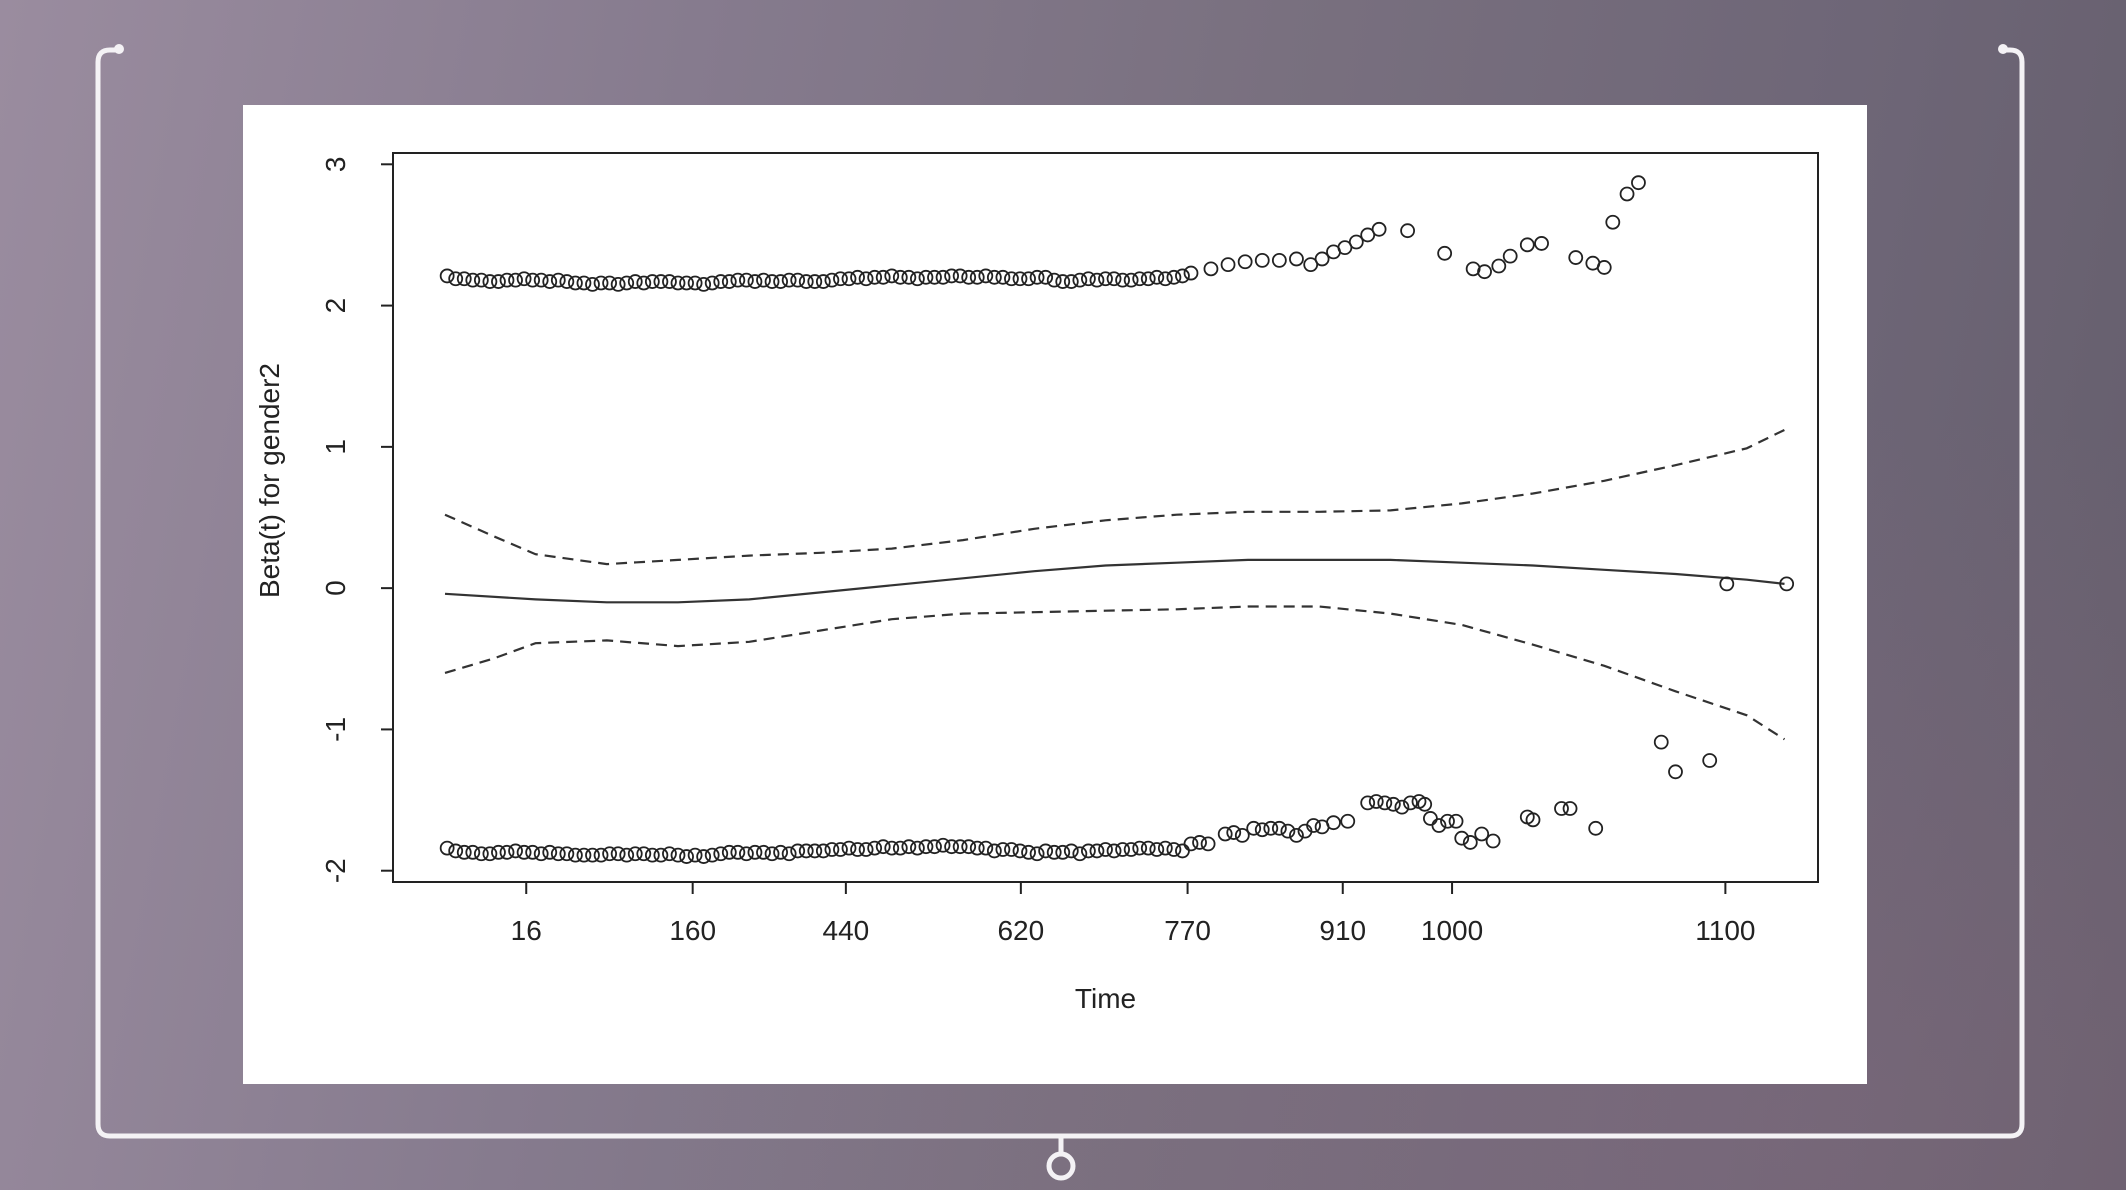  What do you see at coordinates (335, 729) in the screenshot?
I see `y-tick-label: -1` at bounding box center [335, 729].